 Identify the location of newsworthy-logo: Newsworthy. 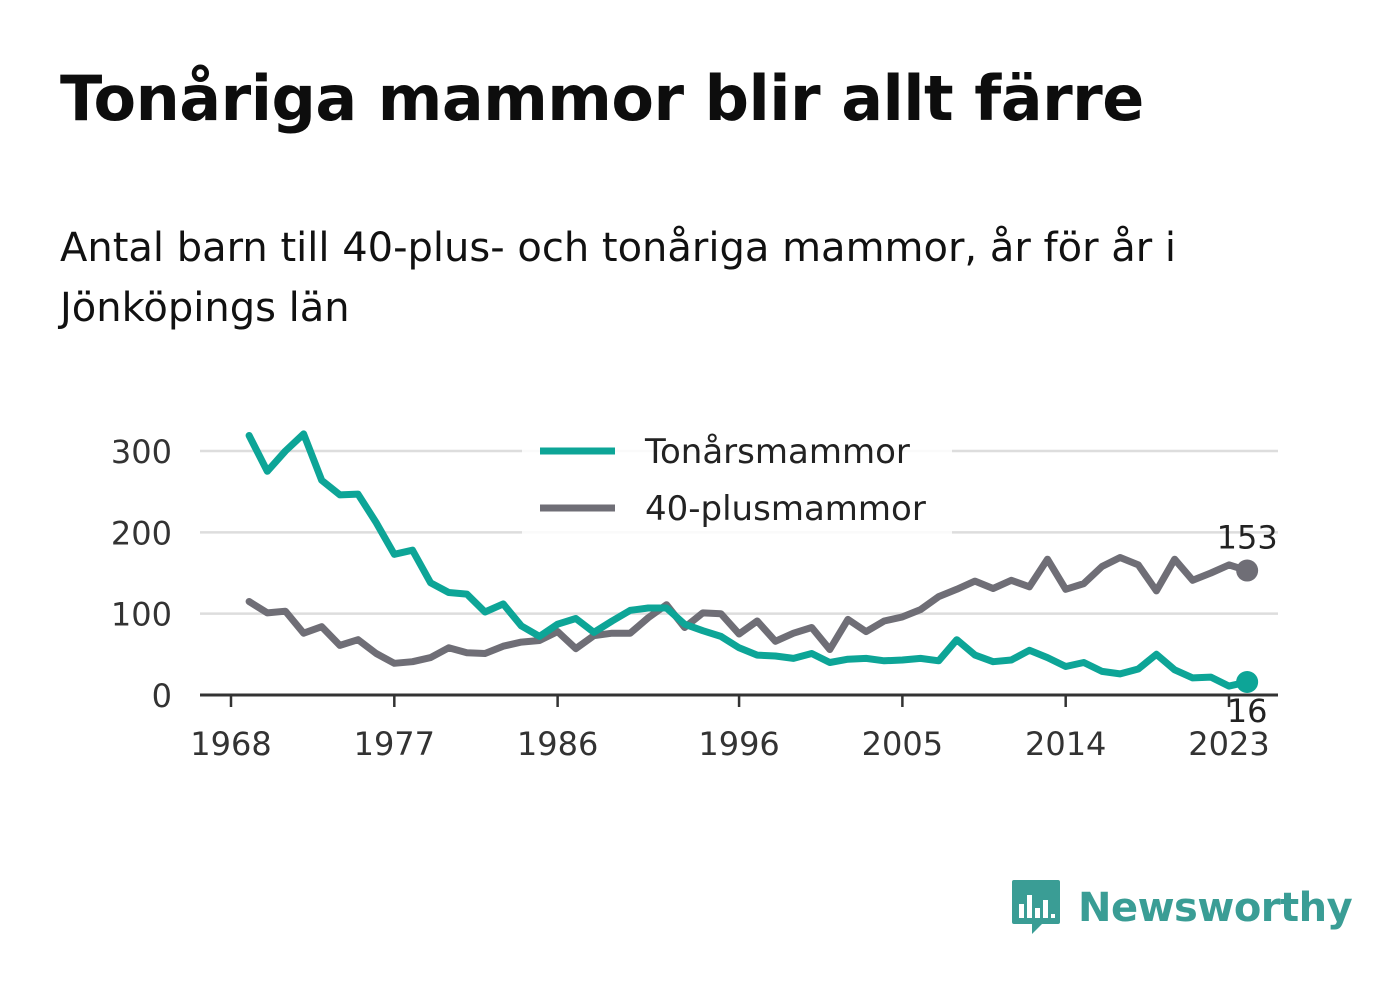
(1181, 908).